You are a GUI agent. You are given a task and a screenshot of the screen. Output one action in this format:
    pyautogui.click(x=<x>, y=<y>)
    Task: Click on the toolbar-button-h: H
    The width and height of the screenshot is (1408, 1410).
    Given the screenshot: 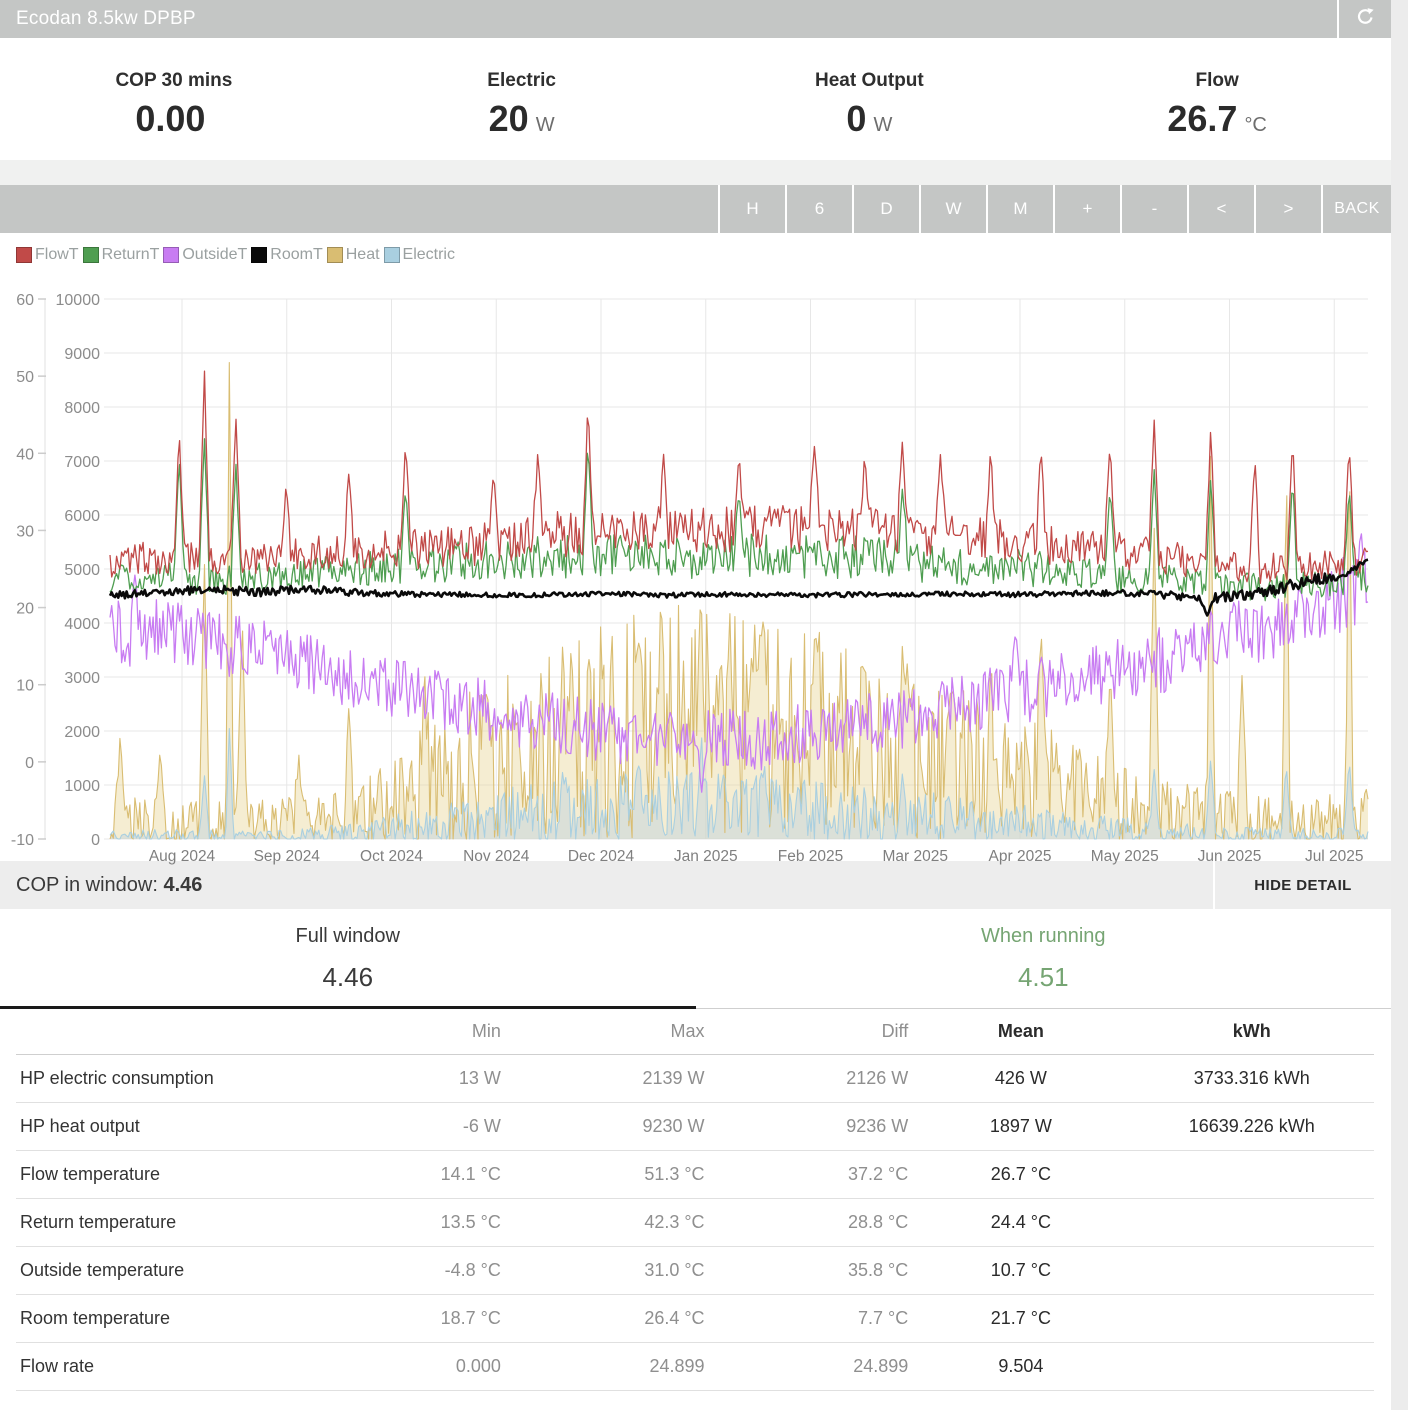 What is the action you would take?
    pyautogui.click(x=751, y=209)
    